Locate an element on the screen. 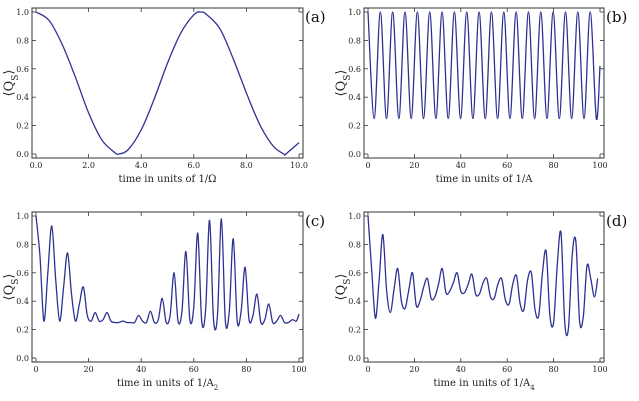  x-tick-label: 8.0 is located at coordinates (246, 165).